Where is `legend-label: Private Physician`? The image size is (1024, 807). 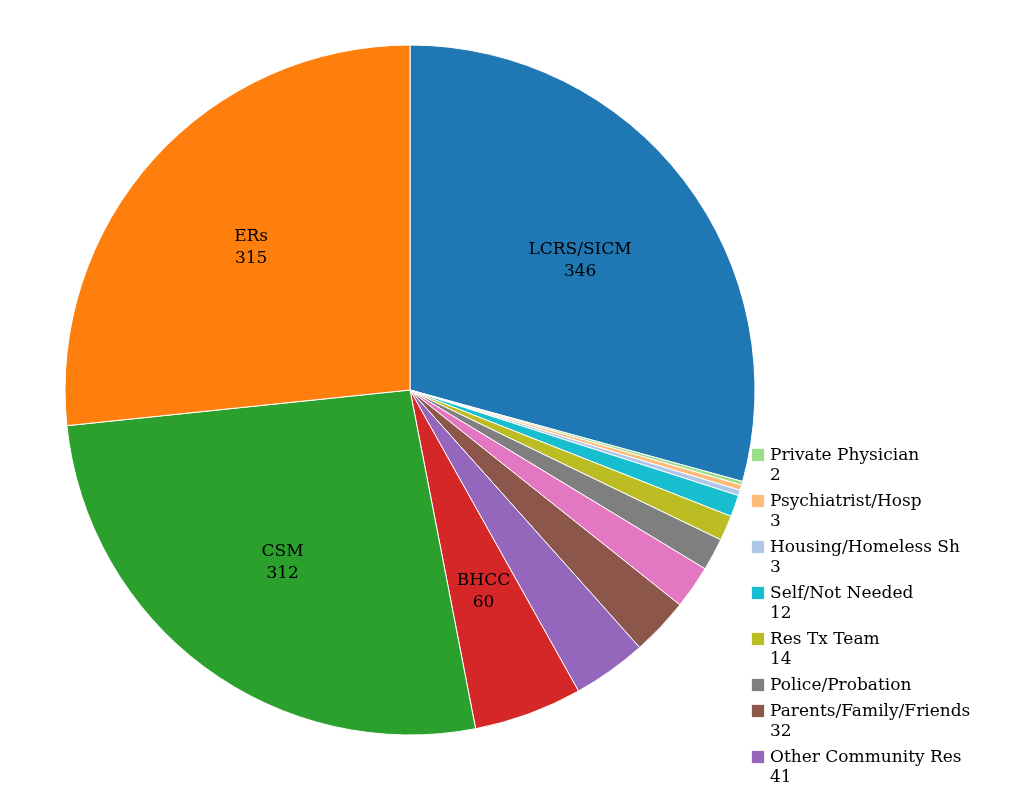 legend-label: Private Physician is located at coordinates (845, 454).